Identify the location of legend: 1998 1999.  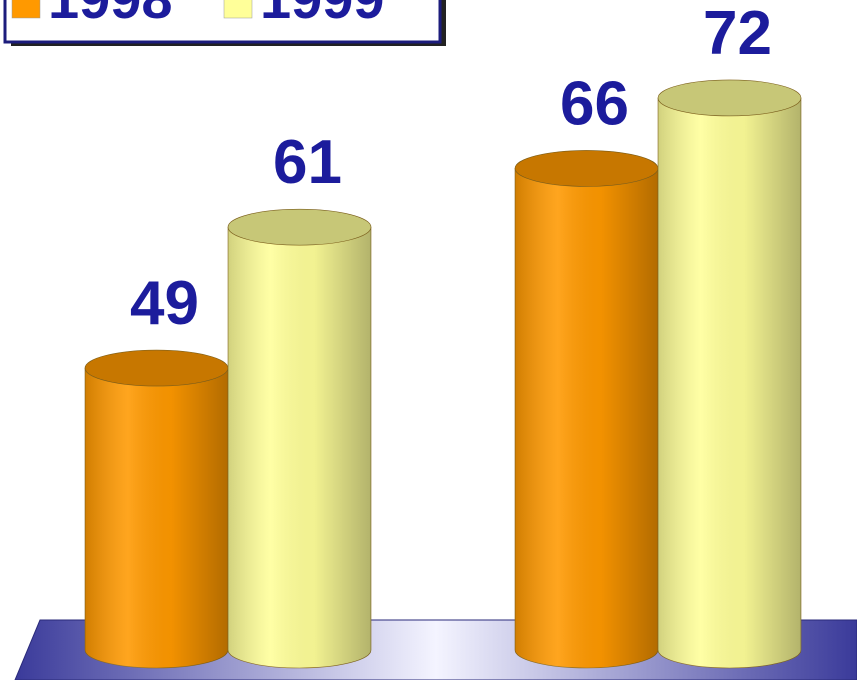
(224, 23).